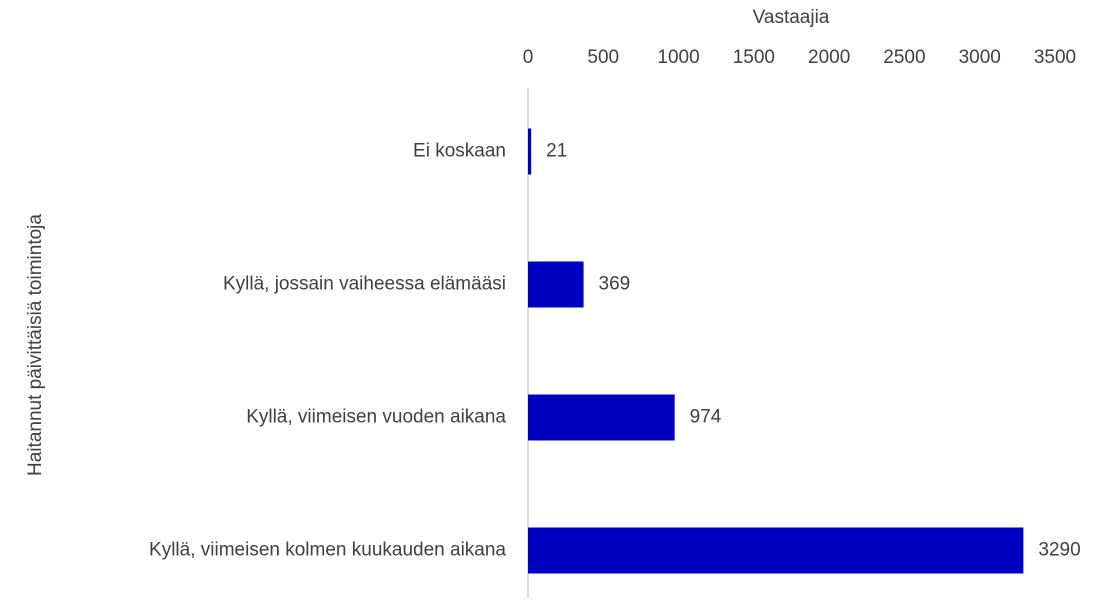  I want to click on data-label: 369, so click(615, 284).